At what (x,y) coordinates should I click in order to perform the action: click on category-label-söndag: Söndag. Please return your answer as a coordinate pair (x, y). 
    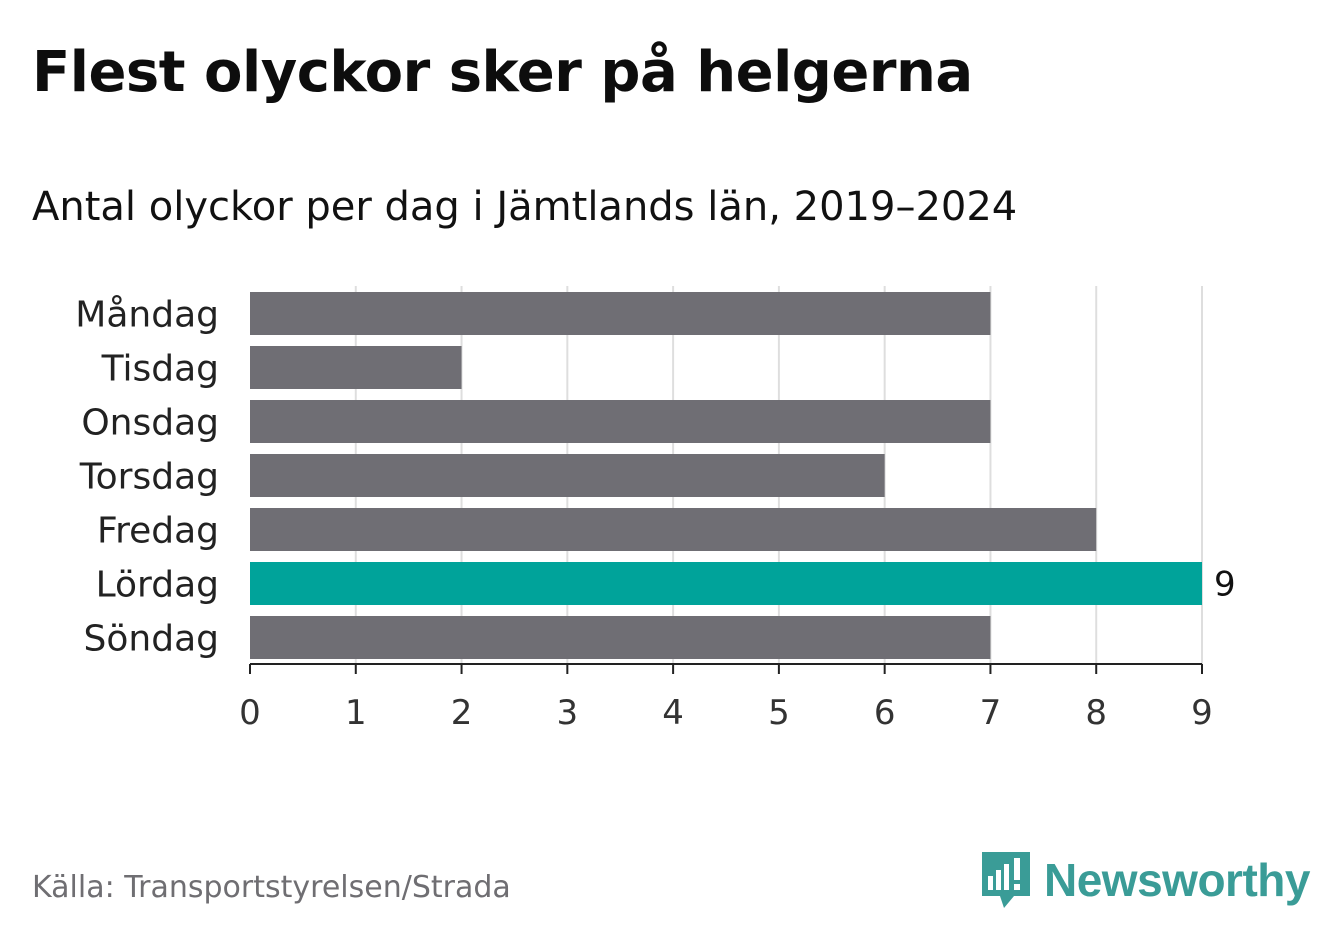
    Looking at the image, I should click on (151, 639).